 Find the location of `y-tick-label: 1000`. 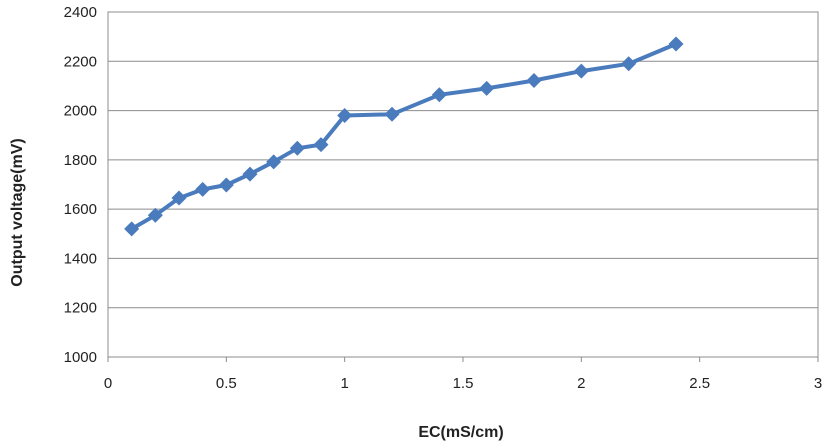

y-tick-label: 1000 is located at coordinates (80, 357).